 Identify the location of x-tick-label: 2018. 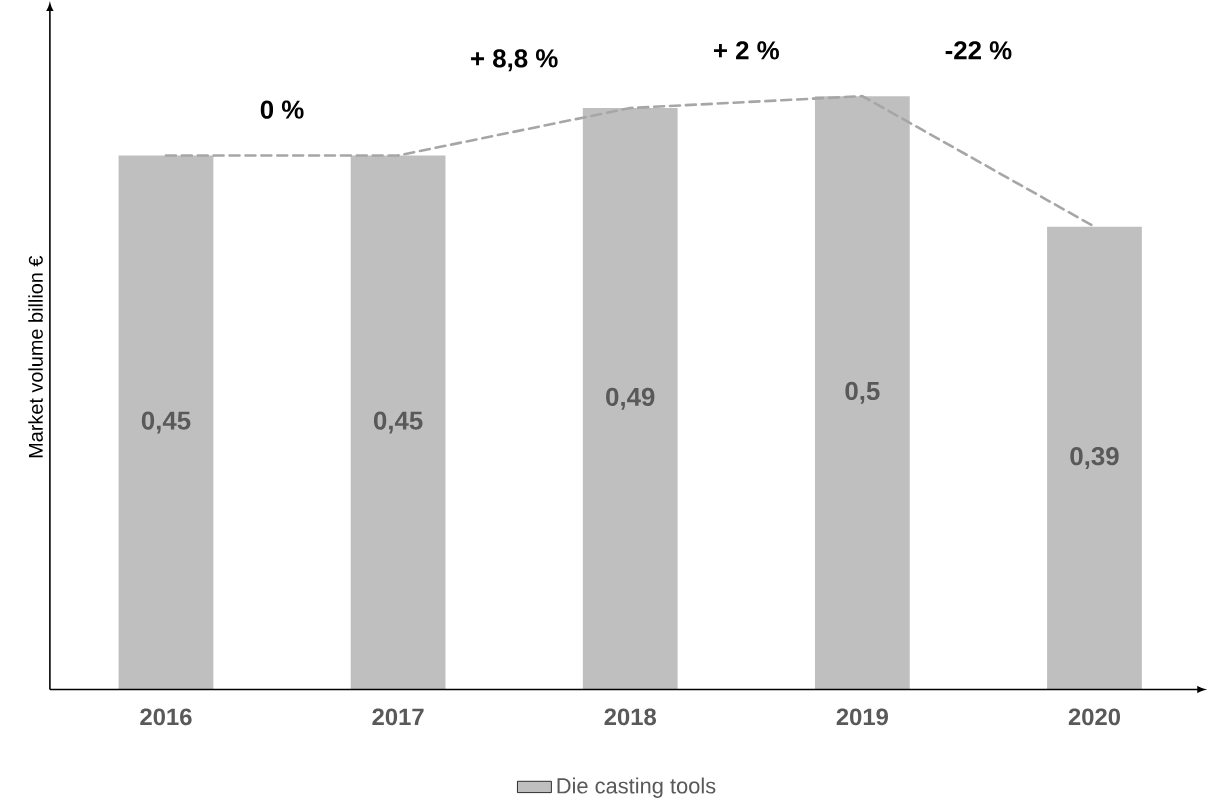
(630, 717).